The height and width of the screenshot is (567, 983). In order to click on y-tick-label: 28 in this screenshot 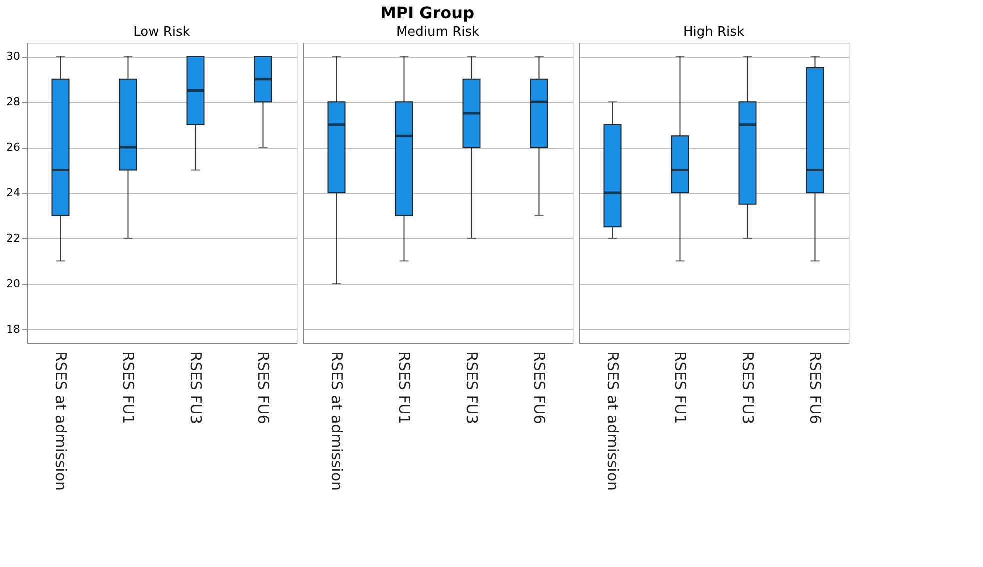, I will do `click(13, 102)`.